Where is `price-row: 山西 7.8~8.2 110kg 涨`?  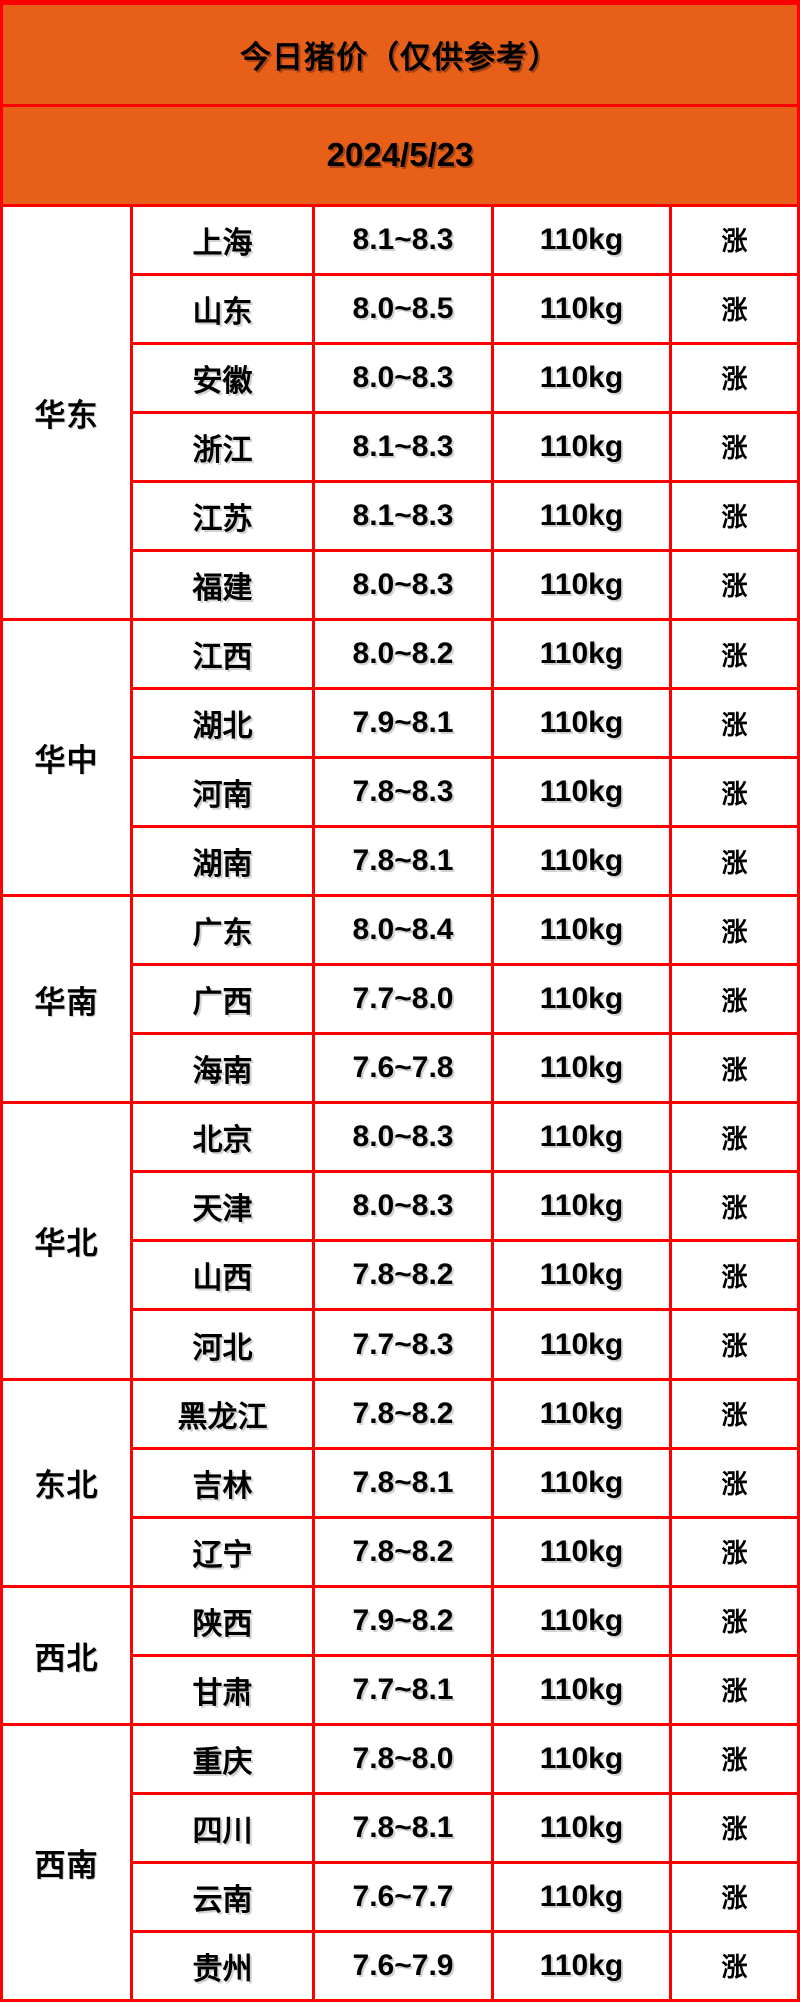
price-row: 山西 7.8~8.2 110kg 涨 is located at coordinates (401, 1275).